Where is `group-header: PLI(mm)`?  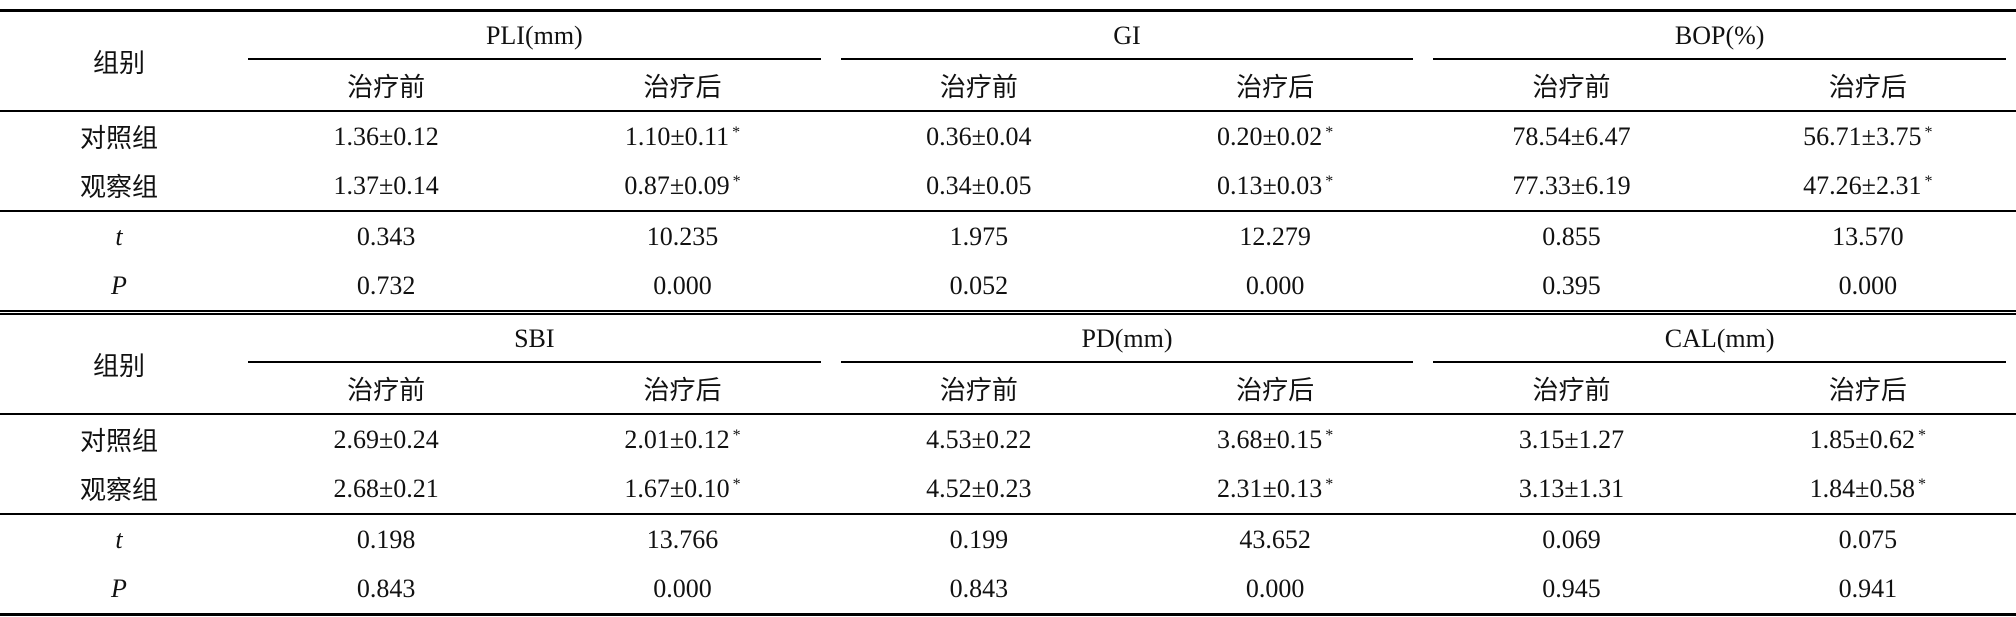
group-header: PLI(mm) is located at coordinates (534, 35).